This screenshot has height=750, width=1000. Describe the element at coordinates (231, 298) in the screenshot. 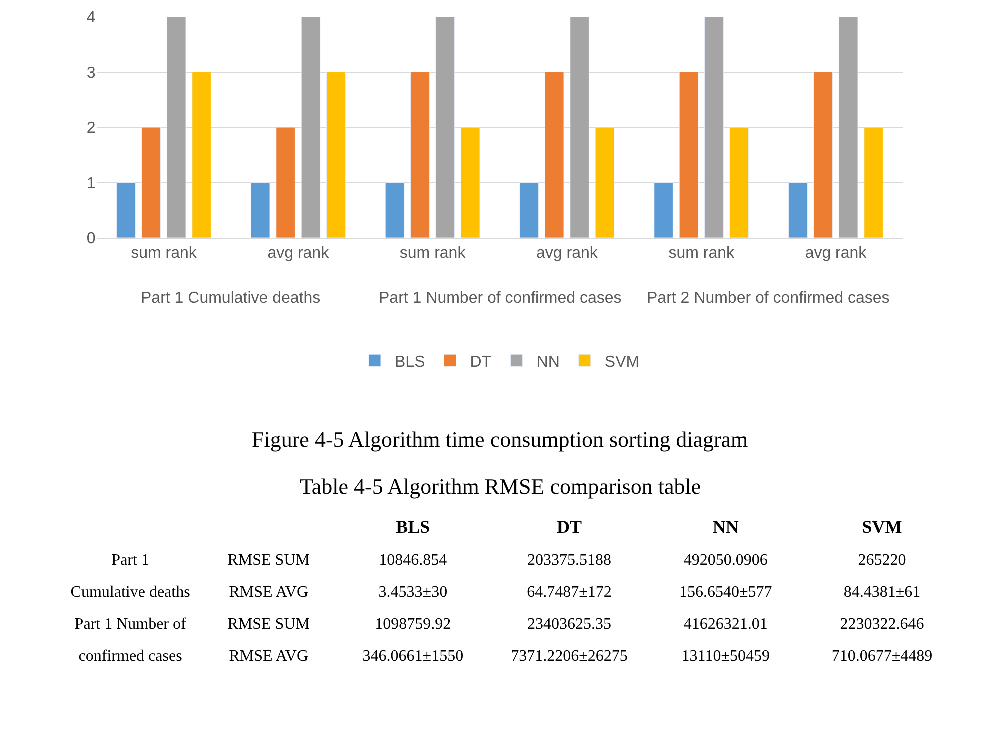

I see `text: Part 1 Cumulative deaths` at that location.